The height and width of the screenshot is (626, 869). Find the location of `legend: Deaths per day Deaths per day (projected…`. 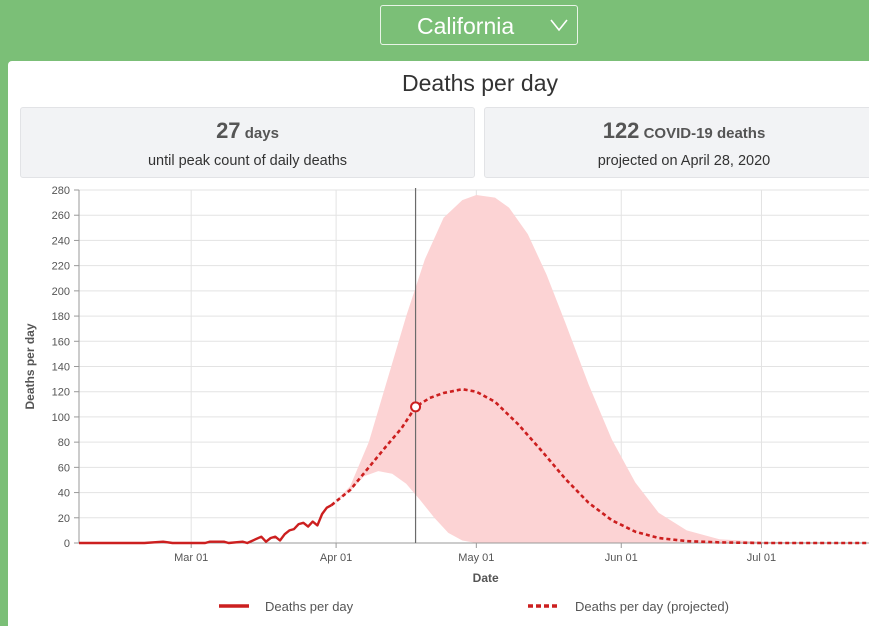

legend: Deaths per day Deaths per day (projected… is located at coordinates (474, 606).